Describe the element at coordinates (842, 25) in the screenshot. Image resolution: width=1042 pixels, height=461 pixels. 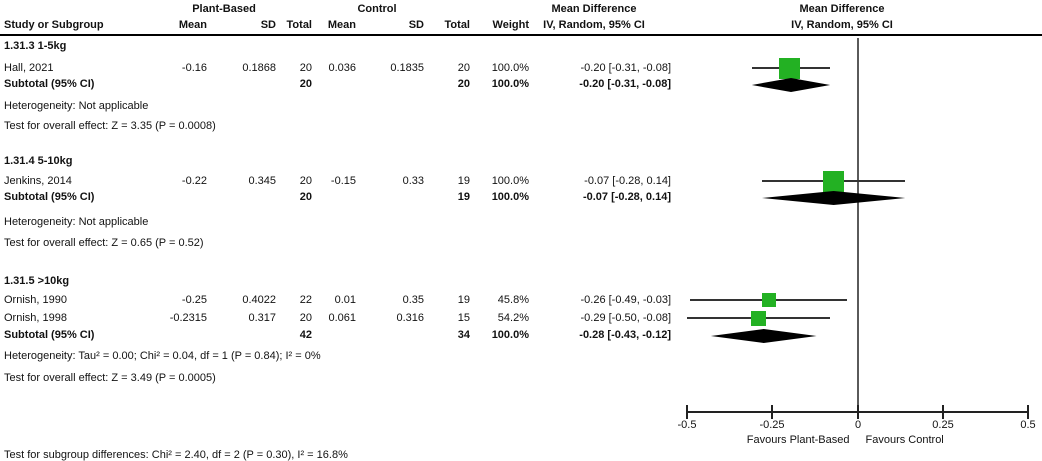
I see `col-header-method-plot: IV, Random, 95% CI` at that location.